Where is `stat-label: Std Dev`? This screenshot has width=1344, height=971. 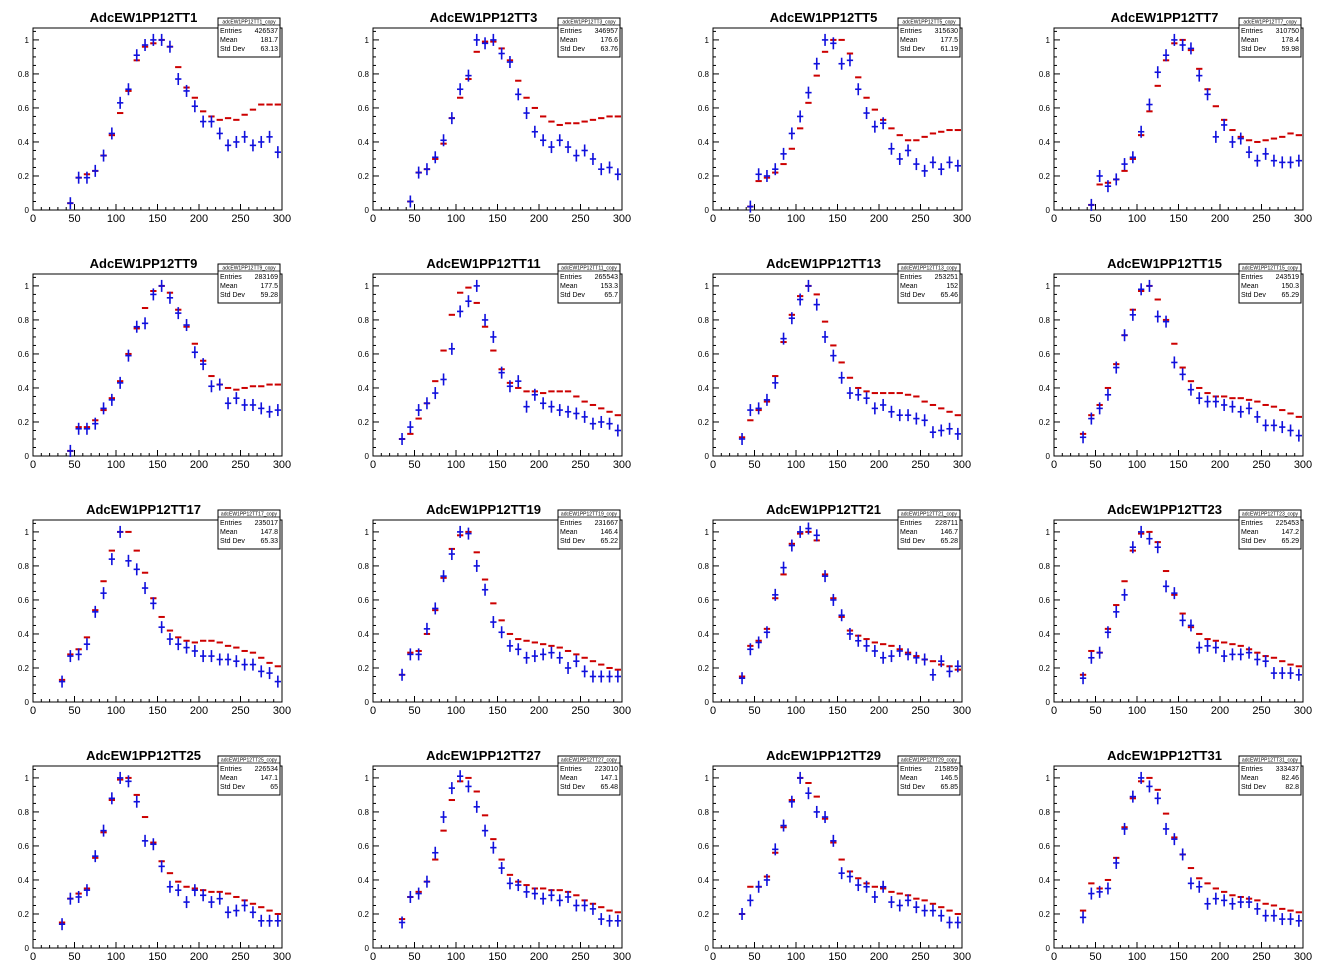
stat-label: Std Dev is located at coordinates (912, 295).